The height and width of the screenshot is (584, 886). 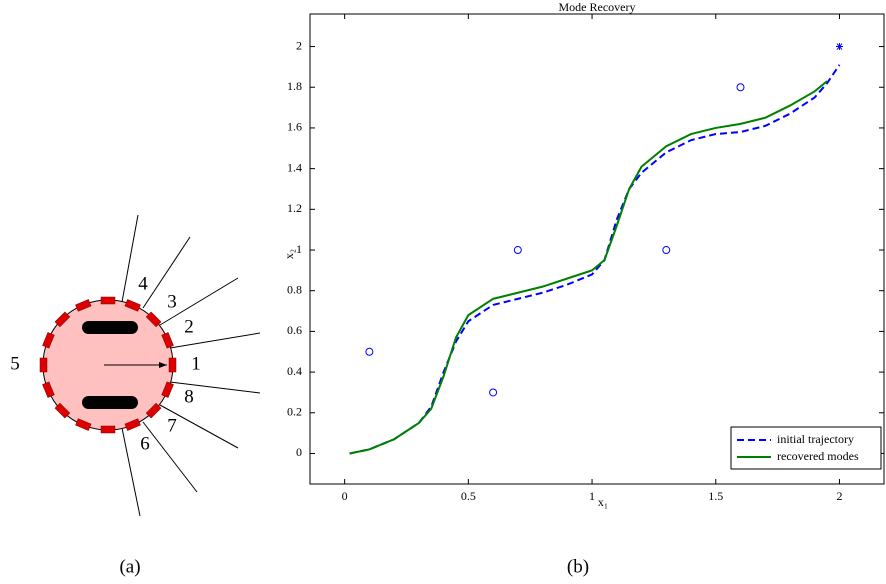 I want to click on sensor-label: 7, so click(x=172, y=425).